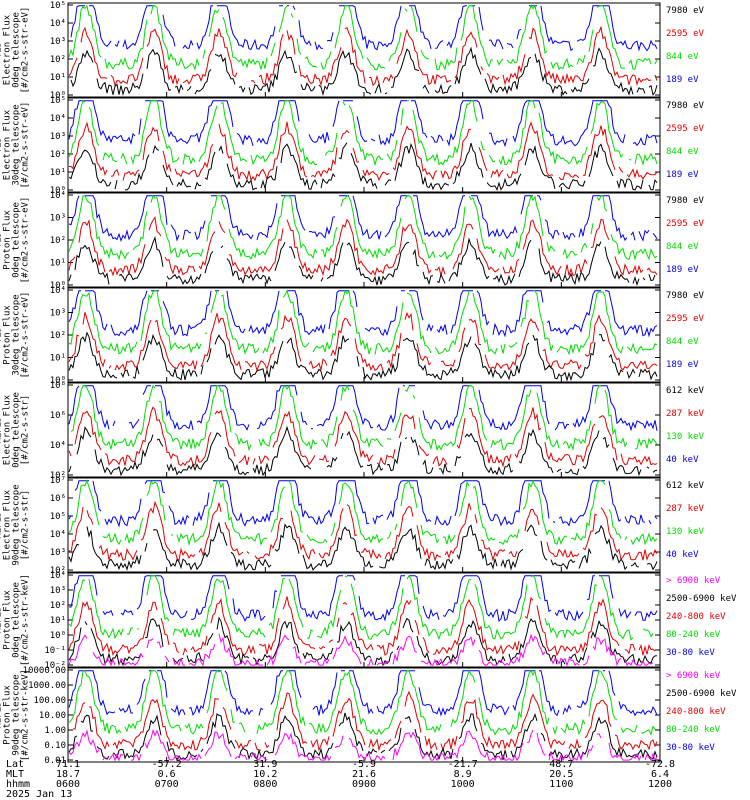  I want to click on y-tick-label: 1.00, so click(55, 731).